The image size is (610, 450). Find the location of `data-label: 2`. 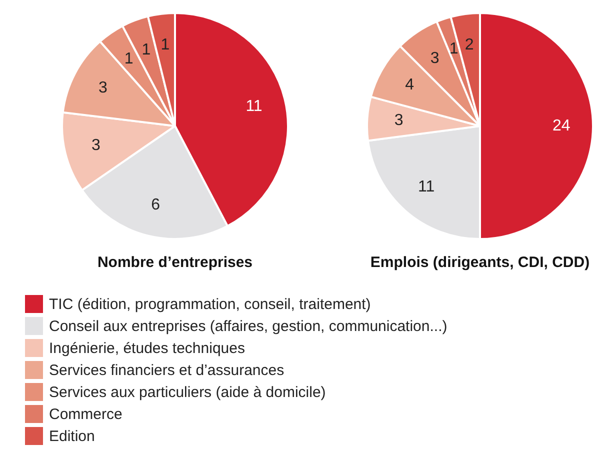

data-label: 2 is located at coordinates (469, 45).